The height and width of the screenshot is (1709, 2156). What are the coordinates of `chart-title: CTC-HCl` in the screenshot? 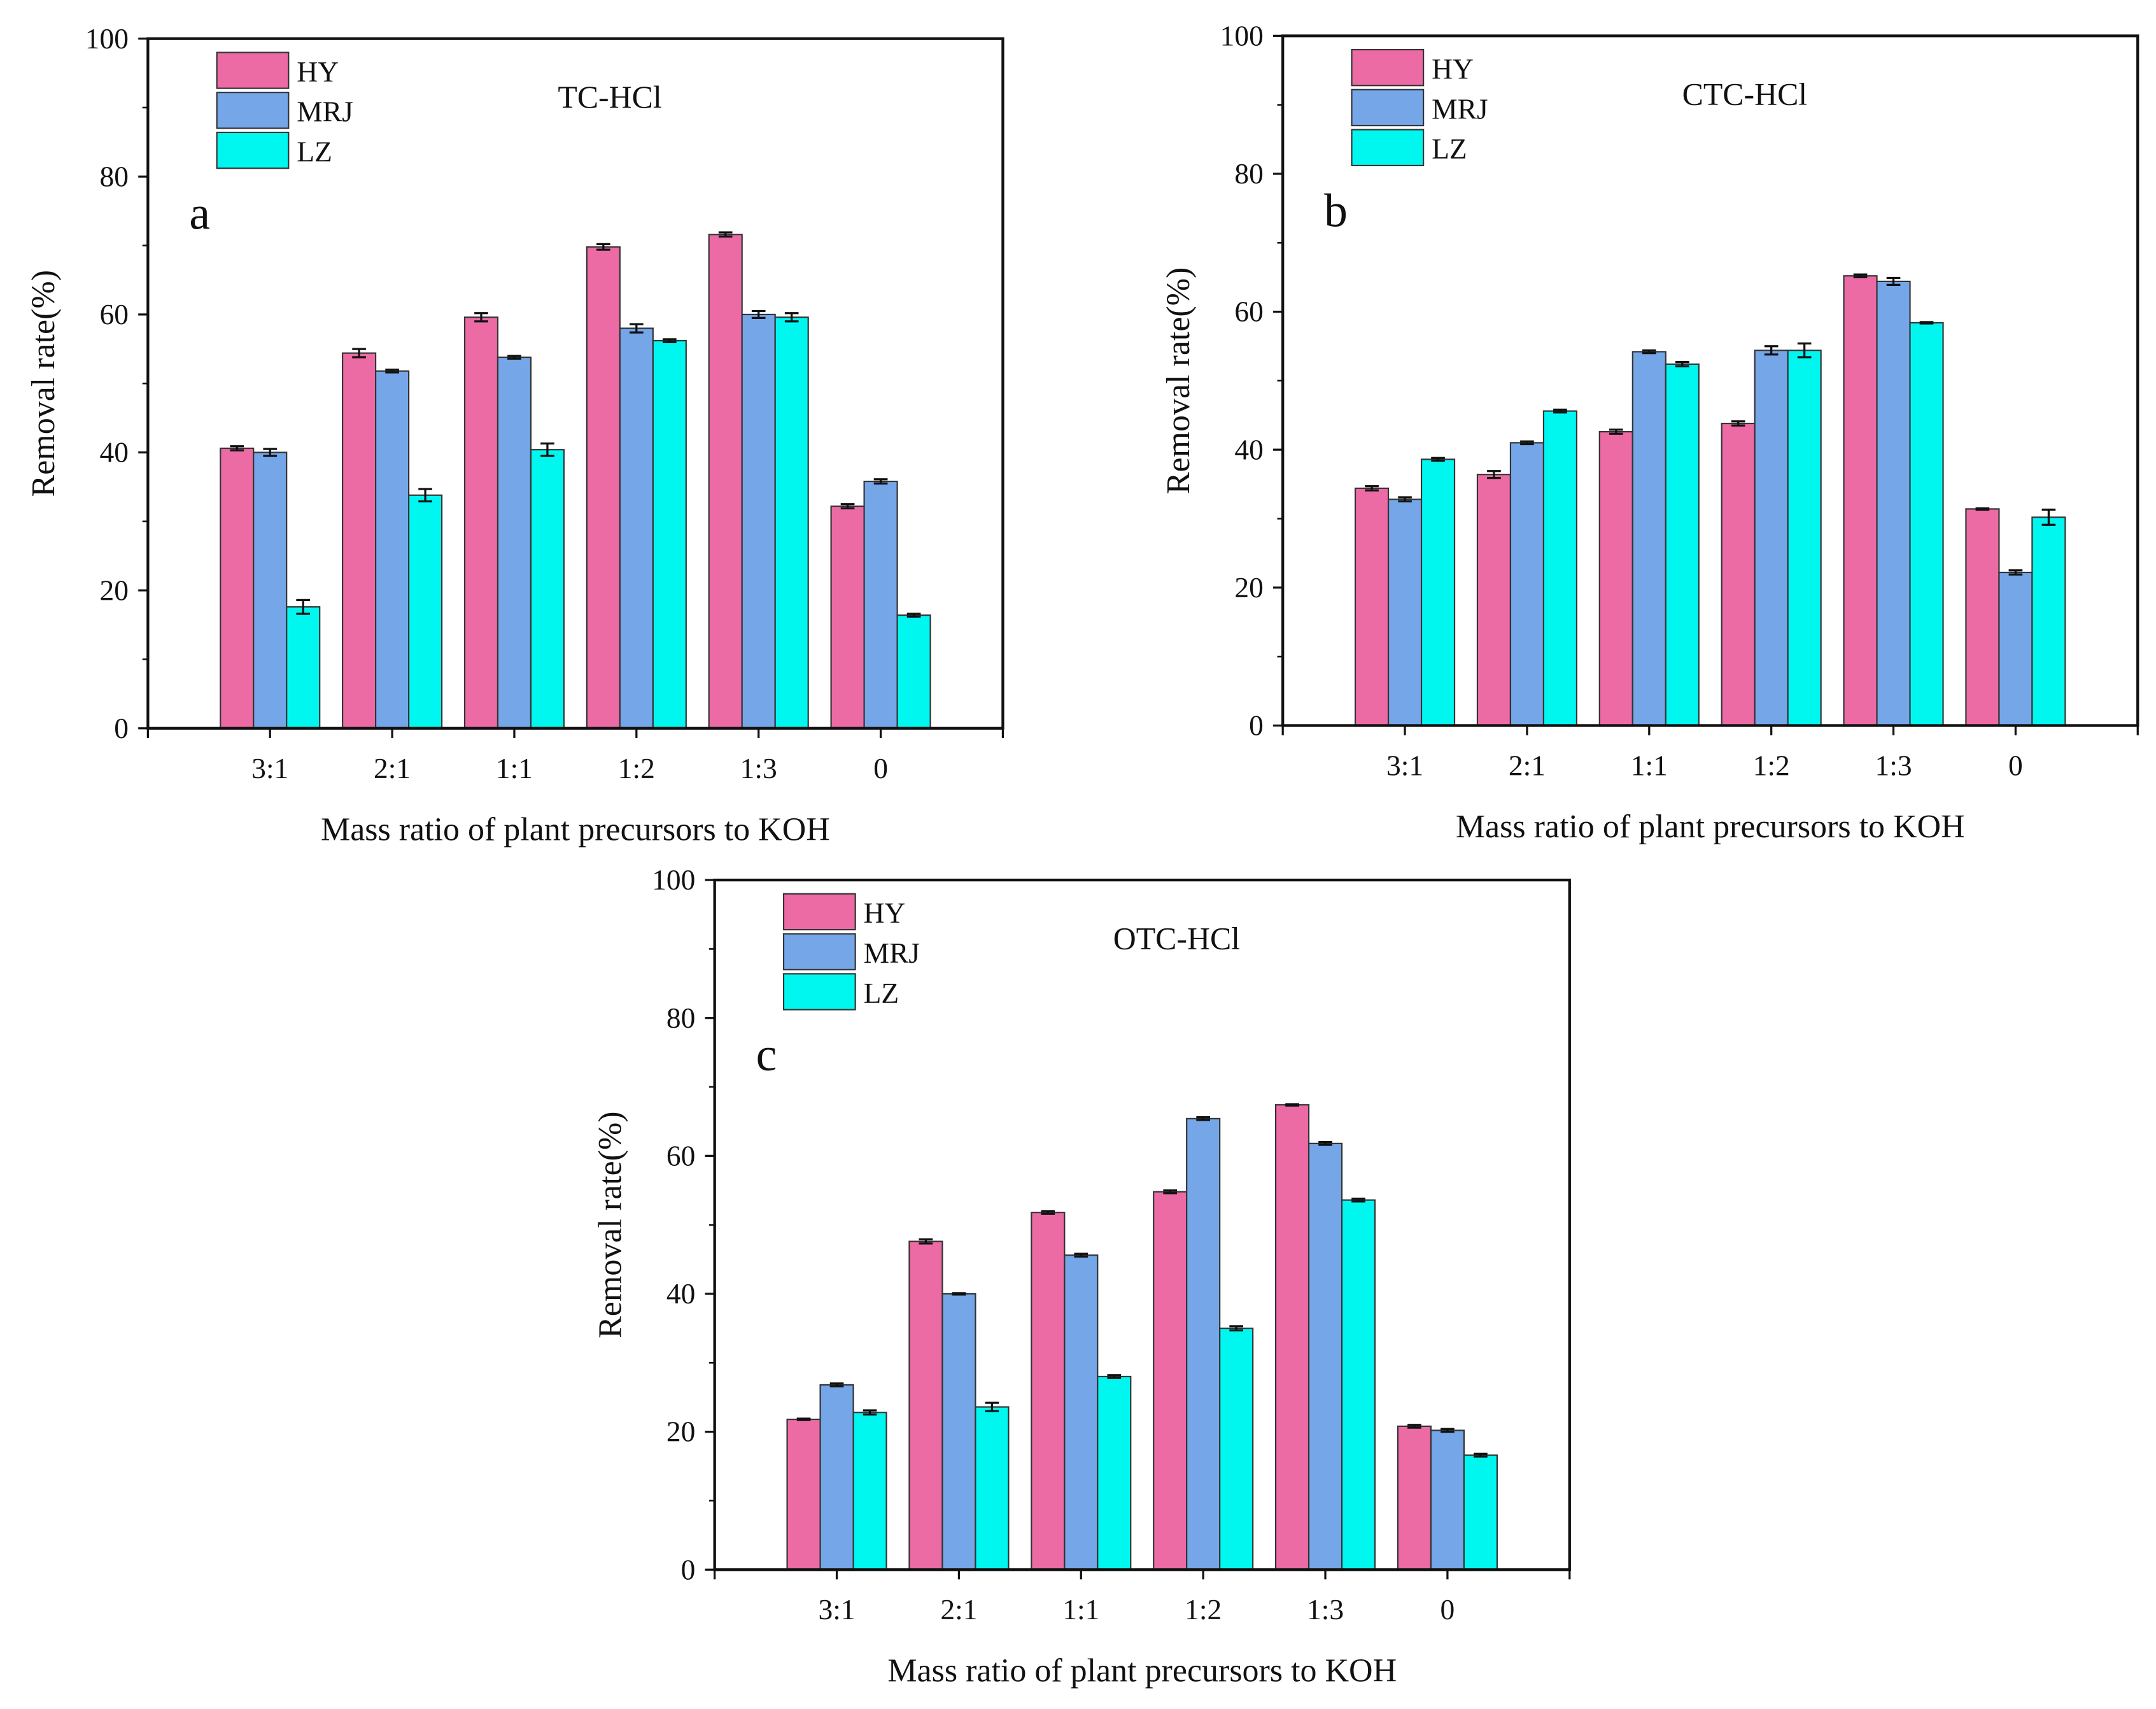 It's located at (1745, 94).